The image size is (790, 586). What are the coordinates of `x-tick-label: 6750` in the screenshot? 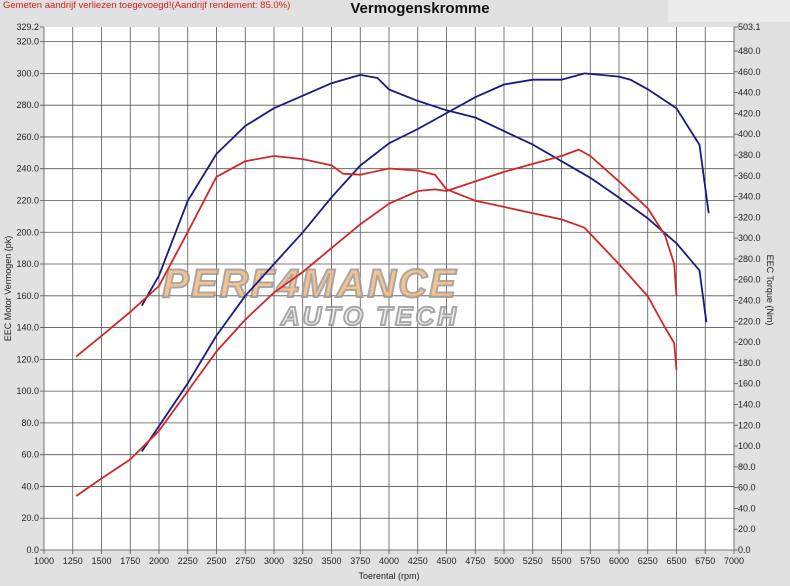 It's located at (705, 561).